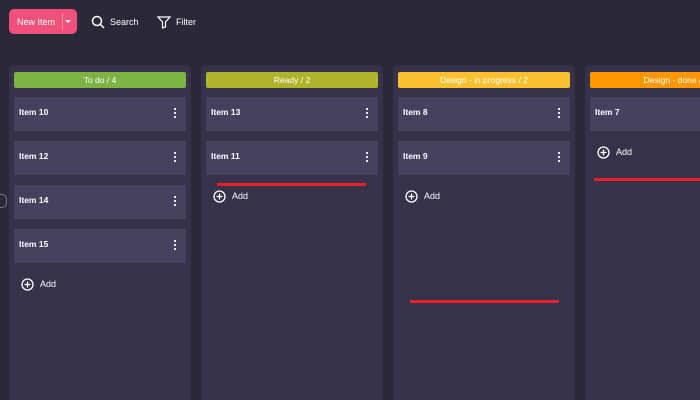 The image size is (700, 400). Describe the element at coordinates (642, 232) in the screenshot. I see `column: Design - done / 1 Item 7 Add` at that location.